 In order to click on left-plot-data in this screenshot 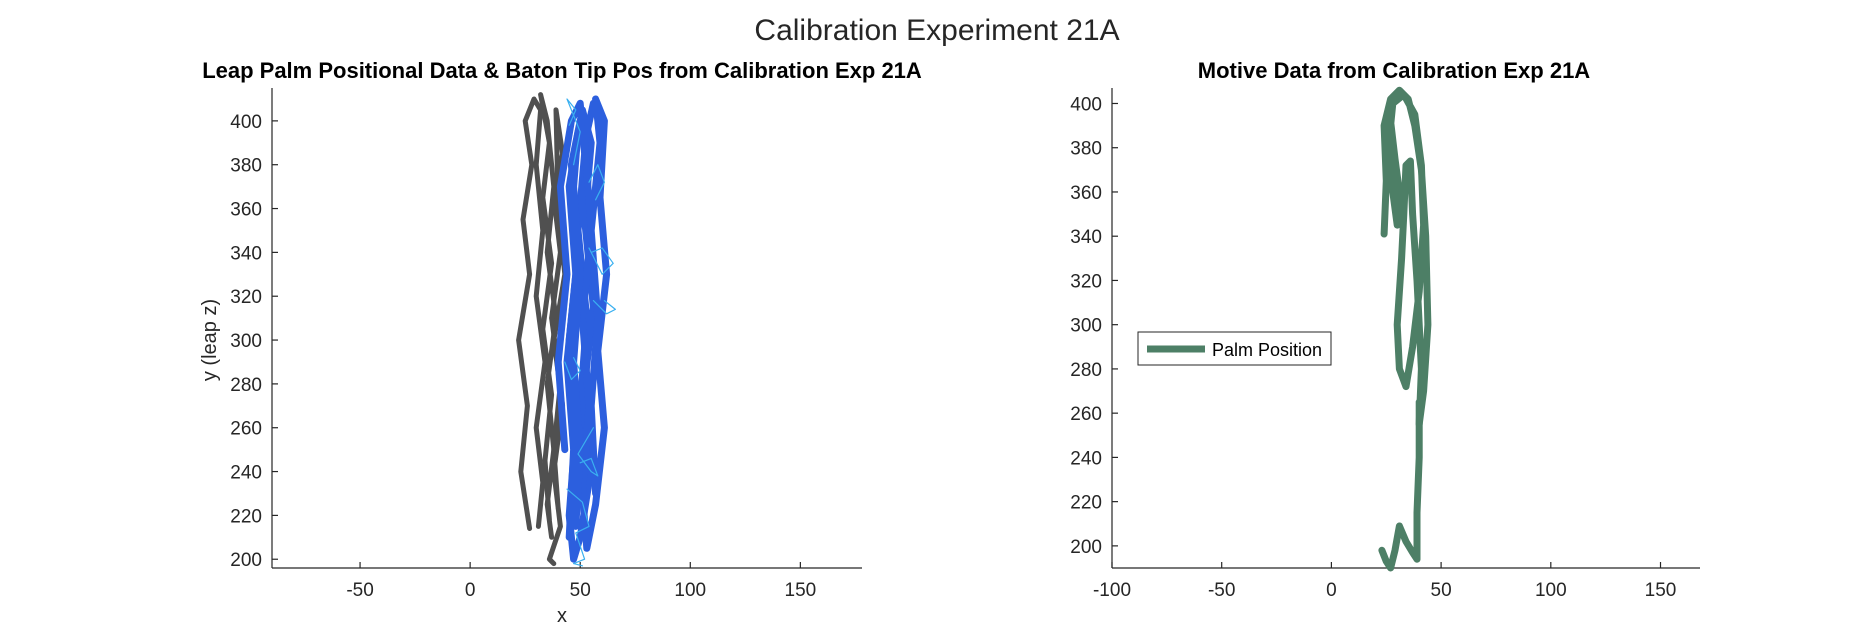, I will do `click(566, 329)`.